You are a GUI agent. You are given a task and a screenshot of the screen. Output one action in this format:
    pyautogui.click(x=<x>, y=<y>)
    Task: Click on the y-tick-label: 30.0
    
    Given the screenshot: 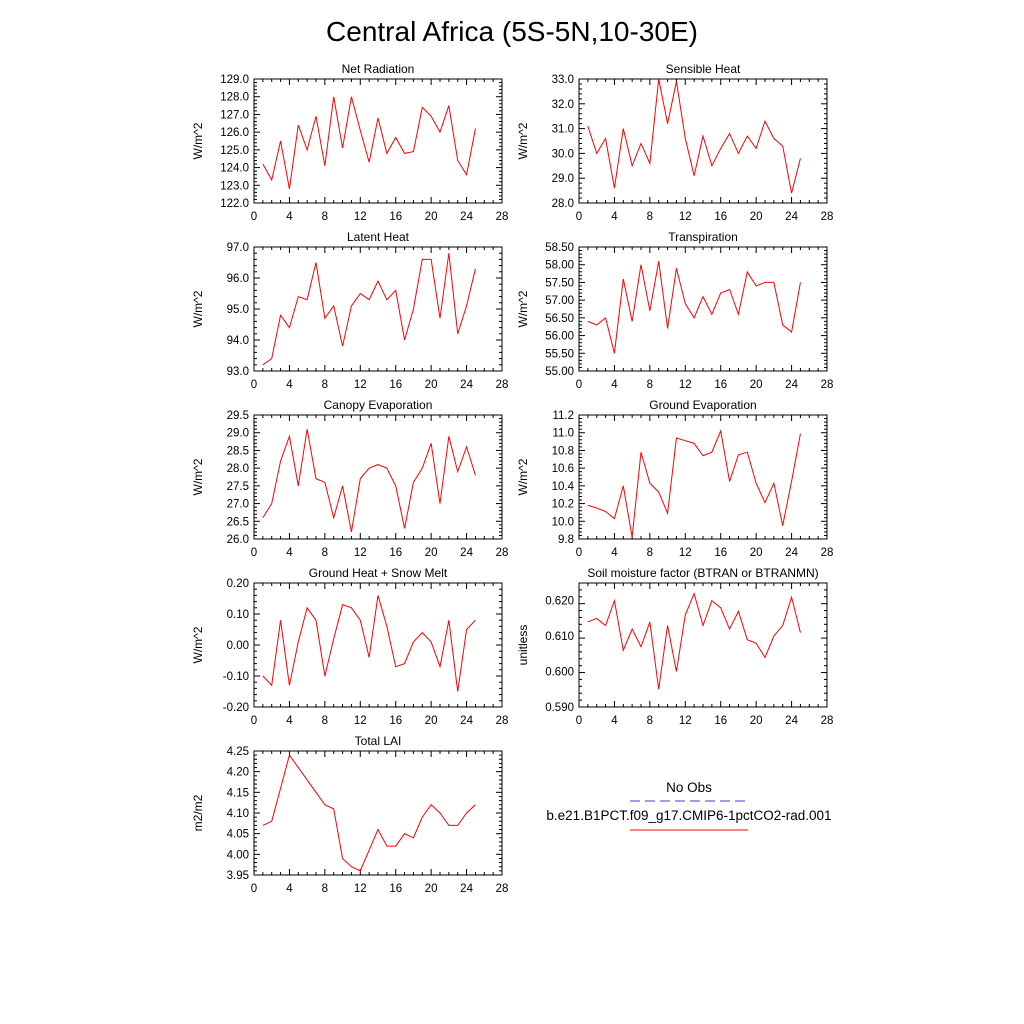 What is the action you would take?
    pyautogui.click(x=563, y=154)
    